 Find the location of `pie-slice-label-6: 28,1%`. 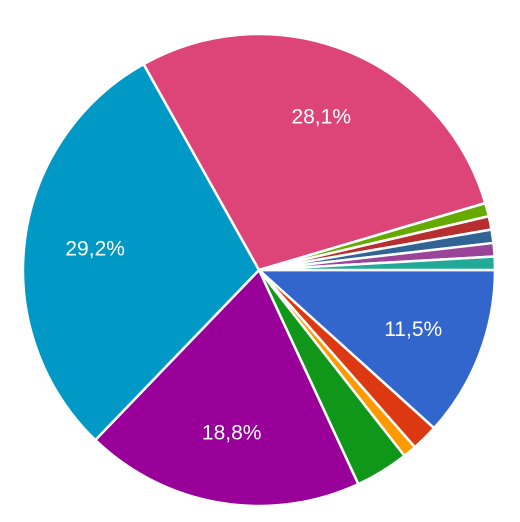

pie-slice-label-6: 28,1% is located at coordinates (321, 116).